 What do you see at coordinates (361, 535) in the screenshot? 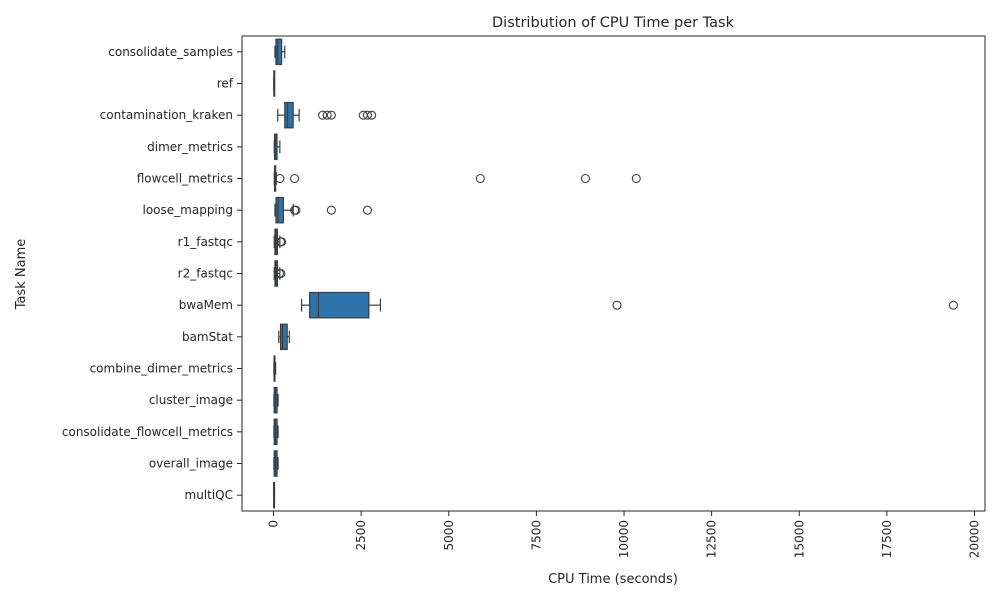
I see `x-tick-label: 2500` at bounding box center [361, 535].